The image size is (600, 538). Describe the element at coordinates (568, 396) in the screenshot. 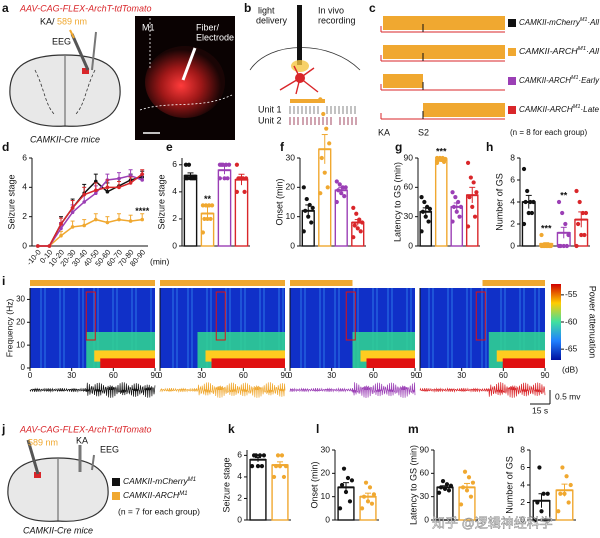

I see `amp-scale-label: 0.5 mv` at that location.